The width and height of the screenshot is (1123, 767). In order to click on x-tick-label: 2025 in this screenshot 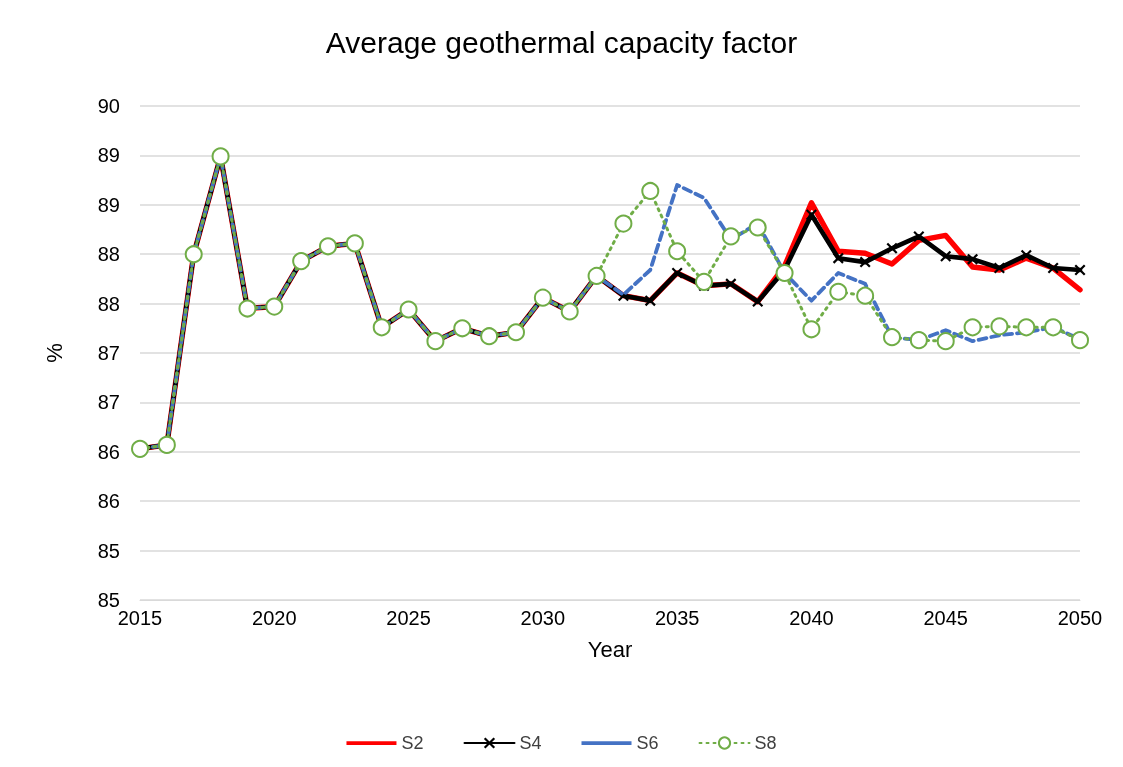, I will do `click(408, 618)`.